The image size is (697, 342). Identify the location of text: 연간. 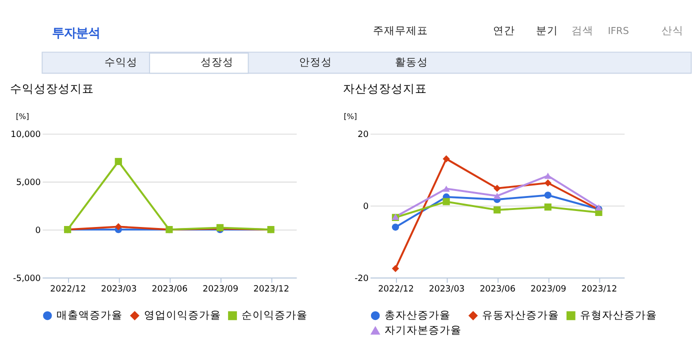
(503, 30).